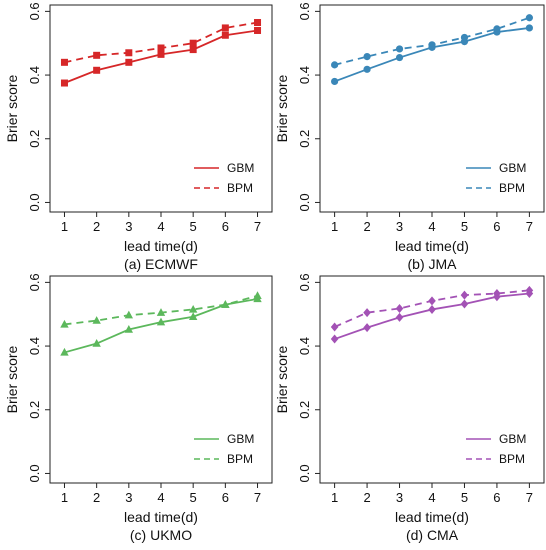 The image size is (546, 550). What do you see at coordinates (161, 264) in the screenshot?
I see `panel-caption: (a) ECMWF` at bounding box center [161, 264].